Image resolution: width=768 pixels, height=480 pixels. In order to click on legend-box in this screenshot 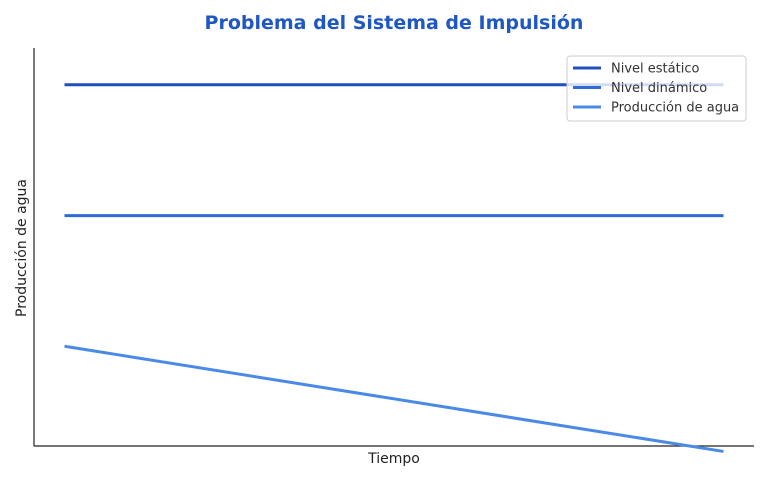, I will do `click(656, 88)`.